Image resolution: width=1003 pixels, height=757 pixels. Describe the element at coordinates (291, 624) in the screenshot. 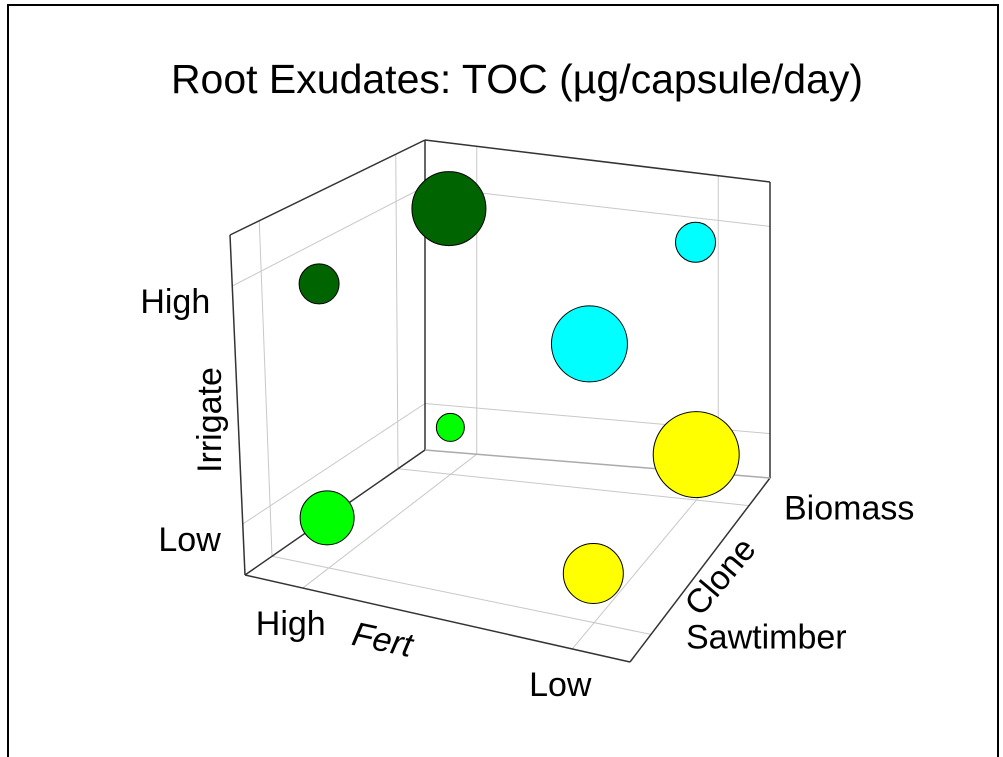

I see `x-tick-label: High` at that location.